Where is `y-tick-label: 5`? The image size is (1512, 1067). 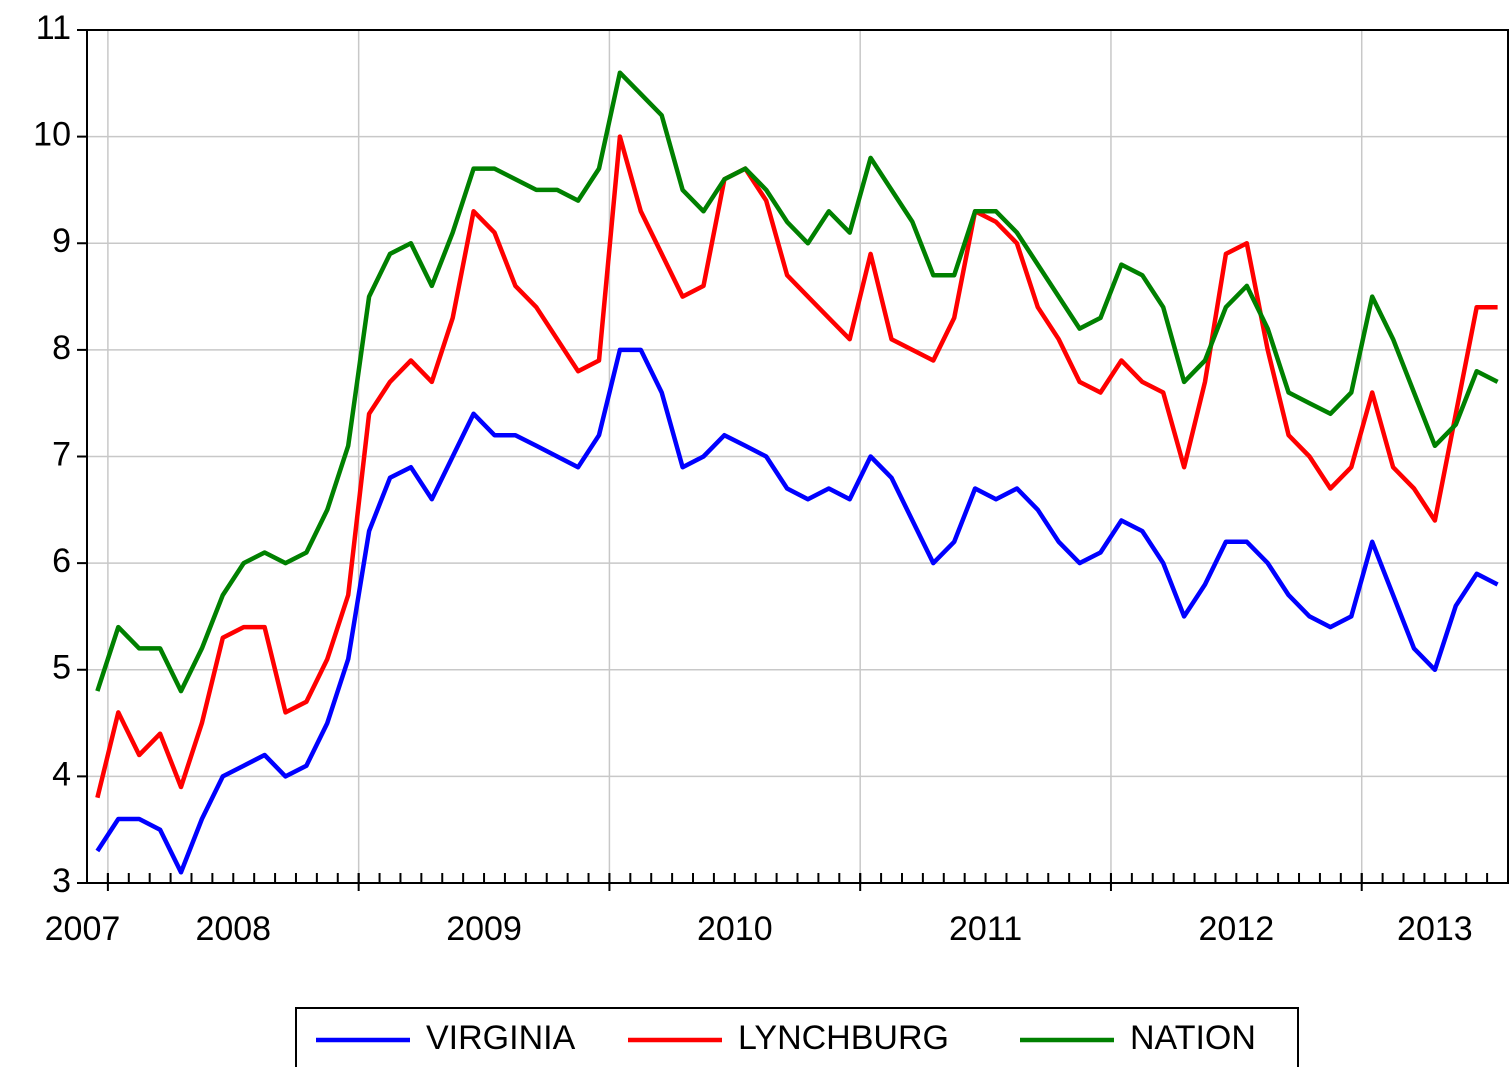
y-tick-label: 5 is located at coordinates (61, 668).